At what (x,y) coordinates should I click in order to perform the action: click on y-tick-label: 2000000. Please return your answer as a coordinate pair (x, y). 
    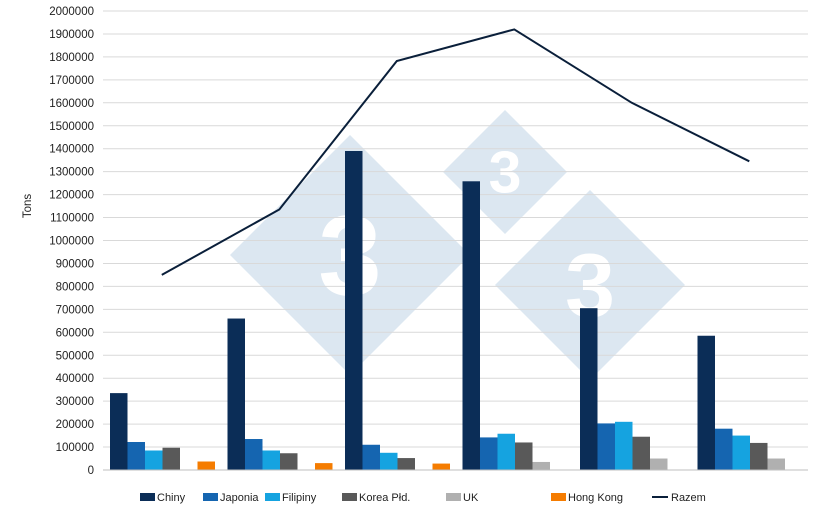
    Looking at the image, I should click on (71, 12).